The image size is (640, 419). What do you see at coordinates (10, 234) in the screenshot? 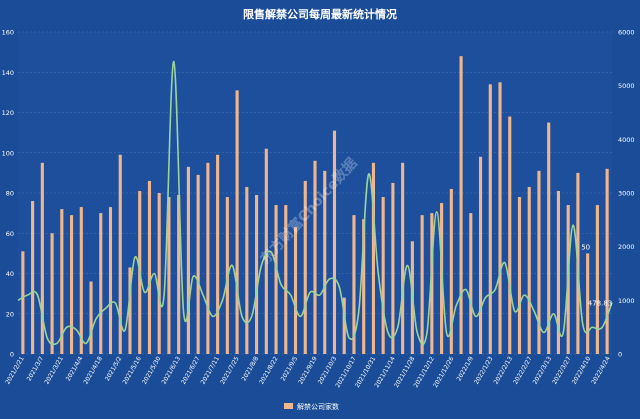
I see `left-tick-label: 60` at bounding box center [10, 234].